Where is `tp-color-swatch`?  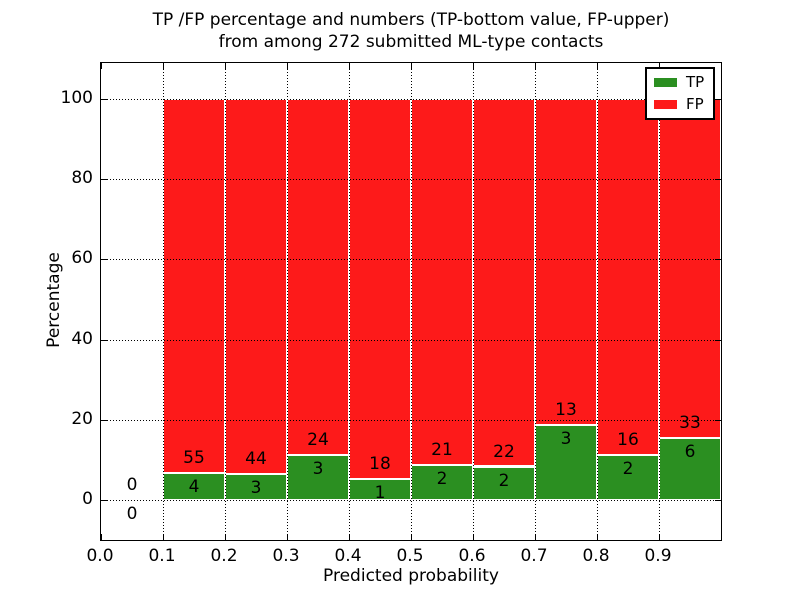
tp-color-swatch is located at coordinates (665, 82).